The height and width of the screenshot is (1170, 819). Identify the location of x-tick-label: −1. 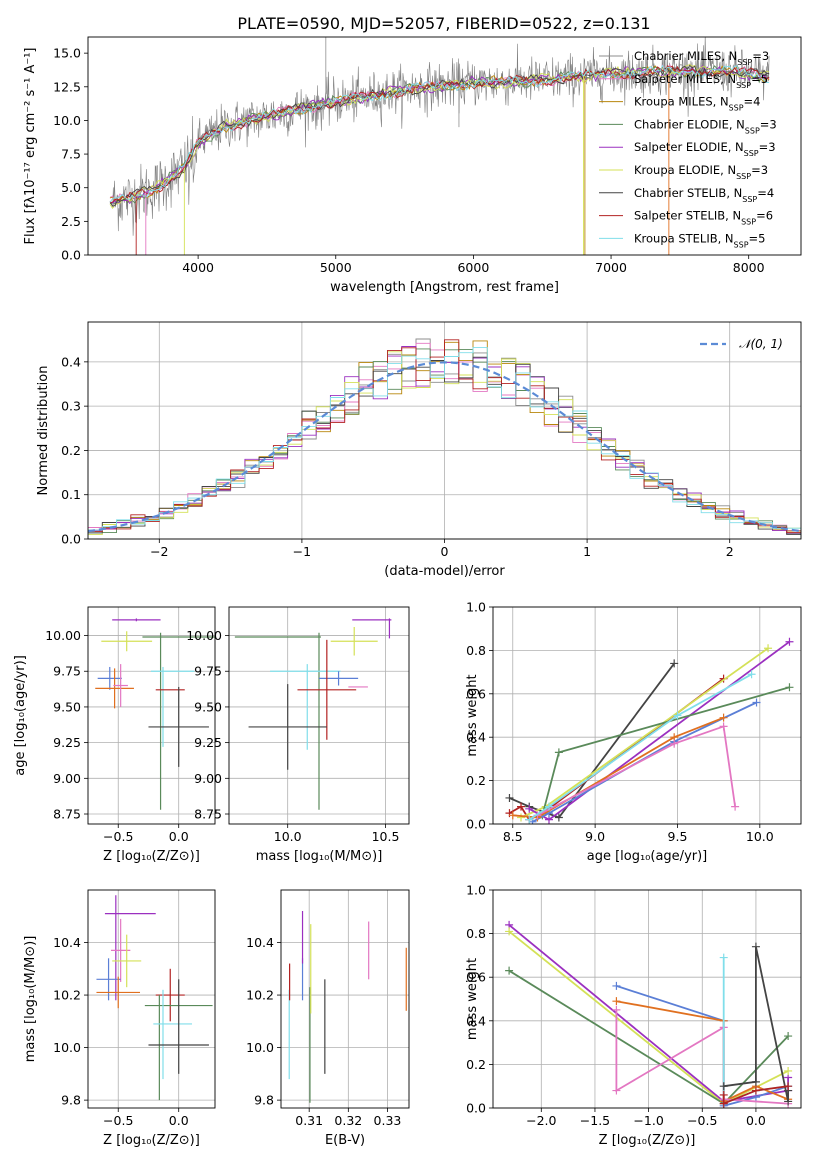
(302, 551).